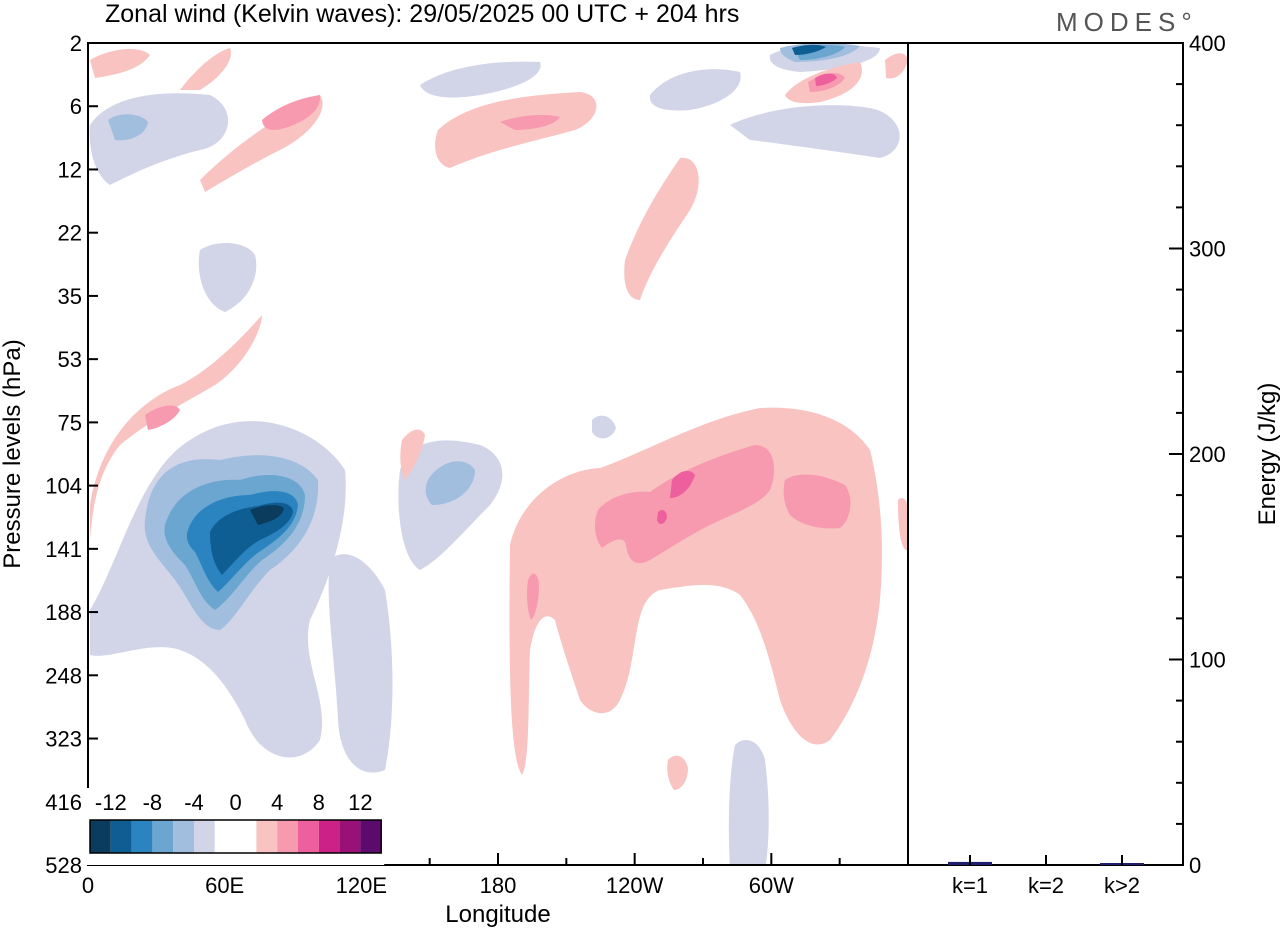  Describe the element at coordinates (70, 422) in the screenshot. I see `y-tick-label: 75` at that location.